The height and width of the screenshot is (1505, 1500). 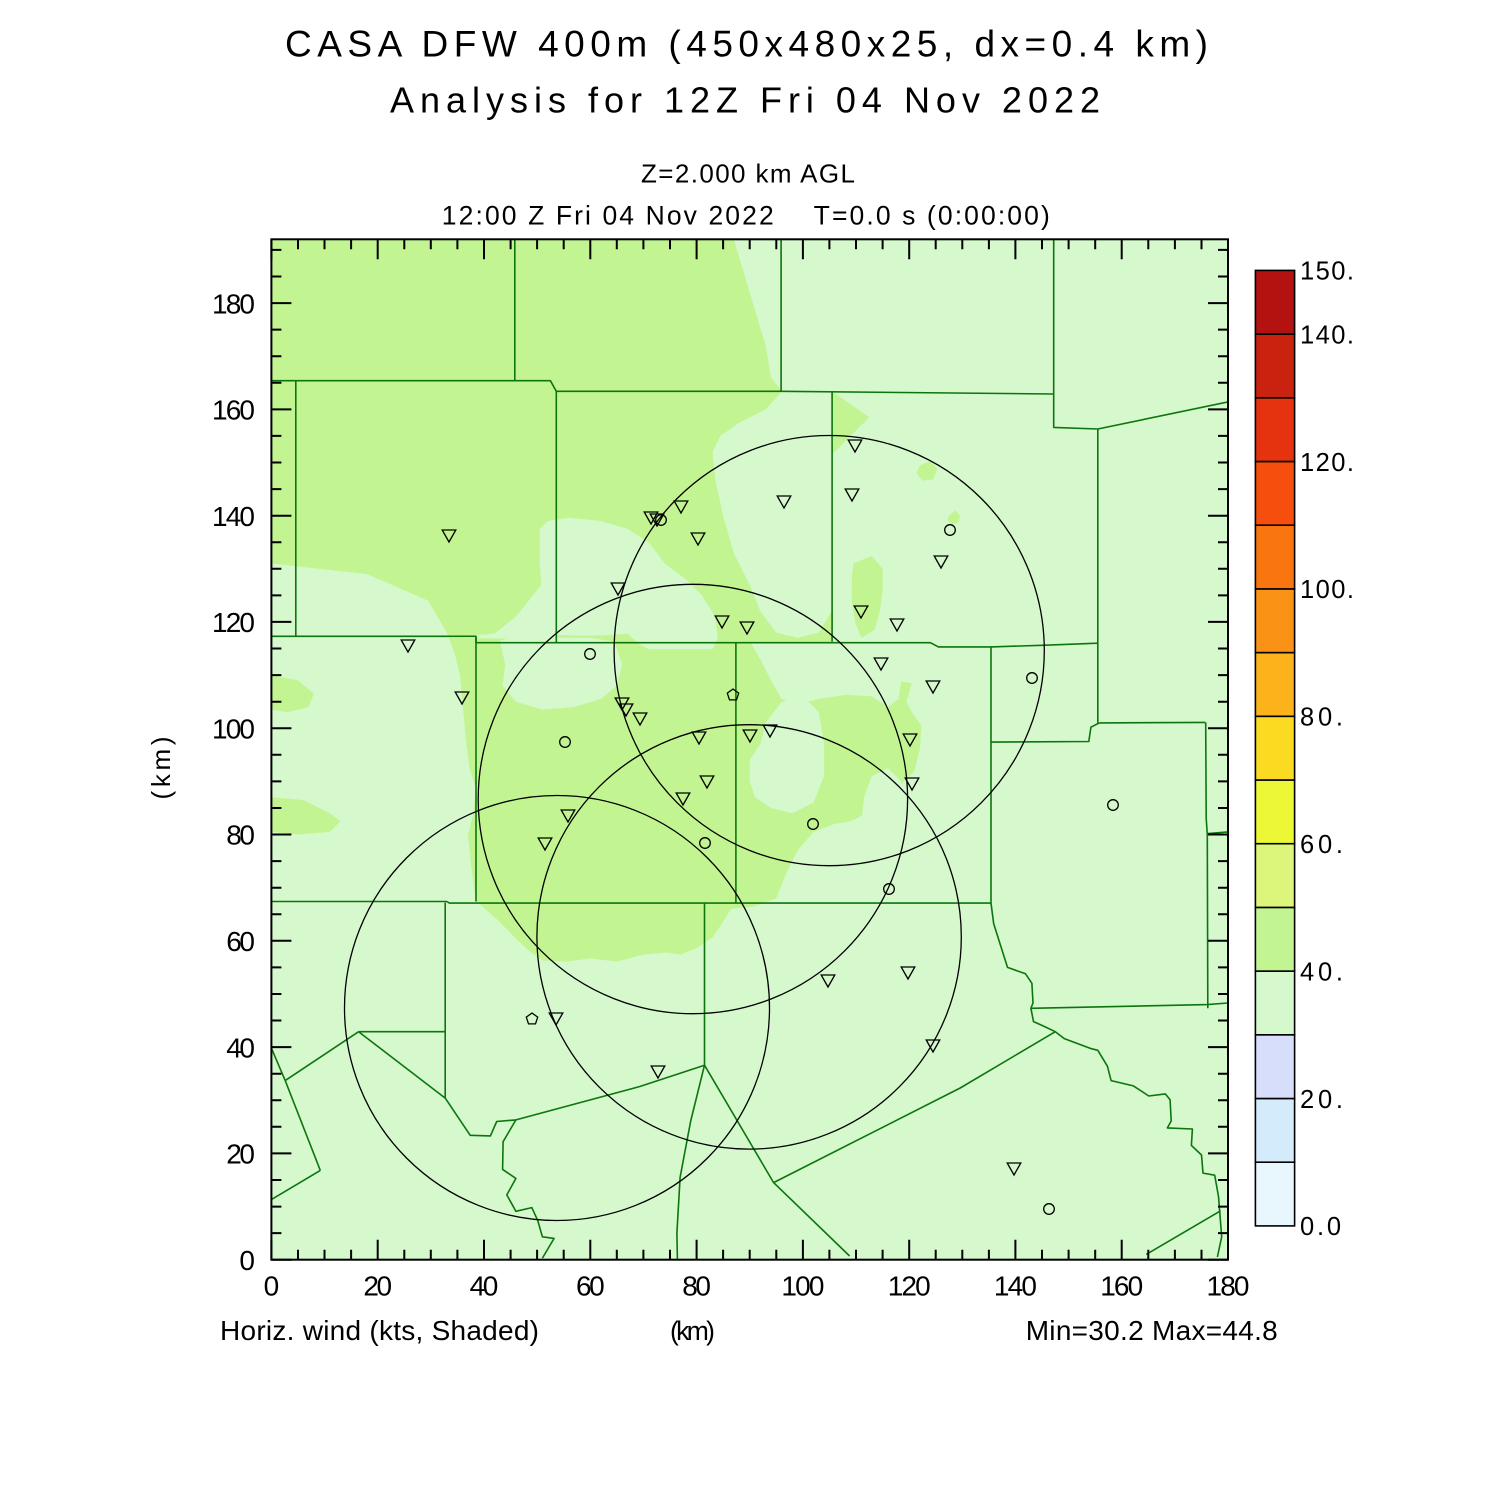 What do you see at coordinates (745, 99) in the screenshot?
I see `svg-text:Analysis for 12Z Fri 04 Nov 20: Analysis for 12Z Fri 04 Nov 2022` at bounding box center [745, 99].